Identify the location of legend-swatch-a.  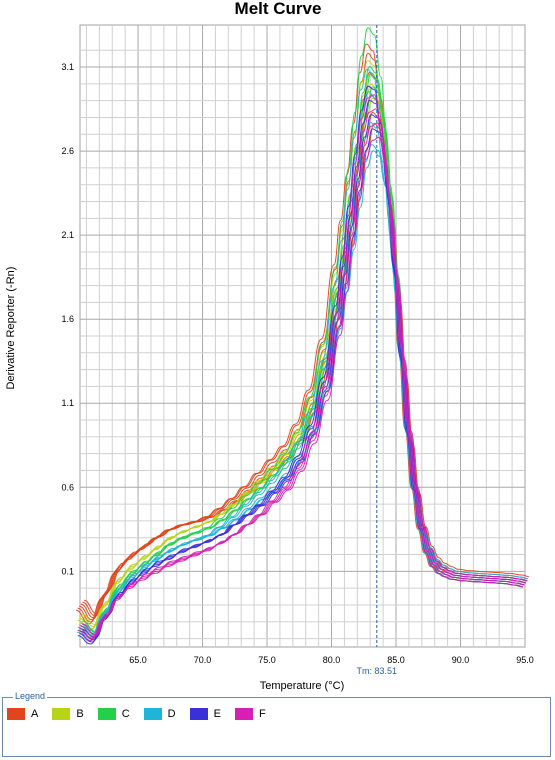
(16, 714).